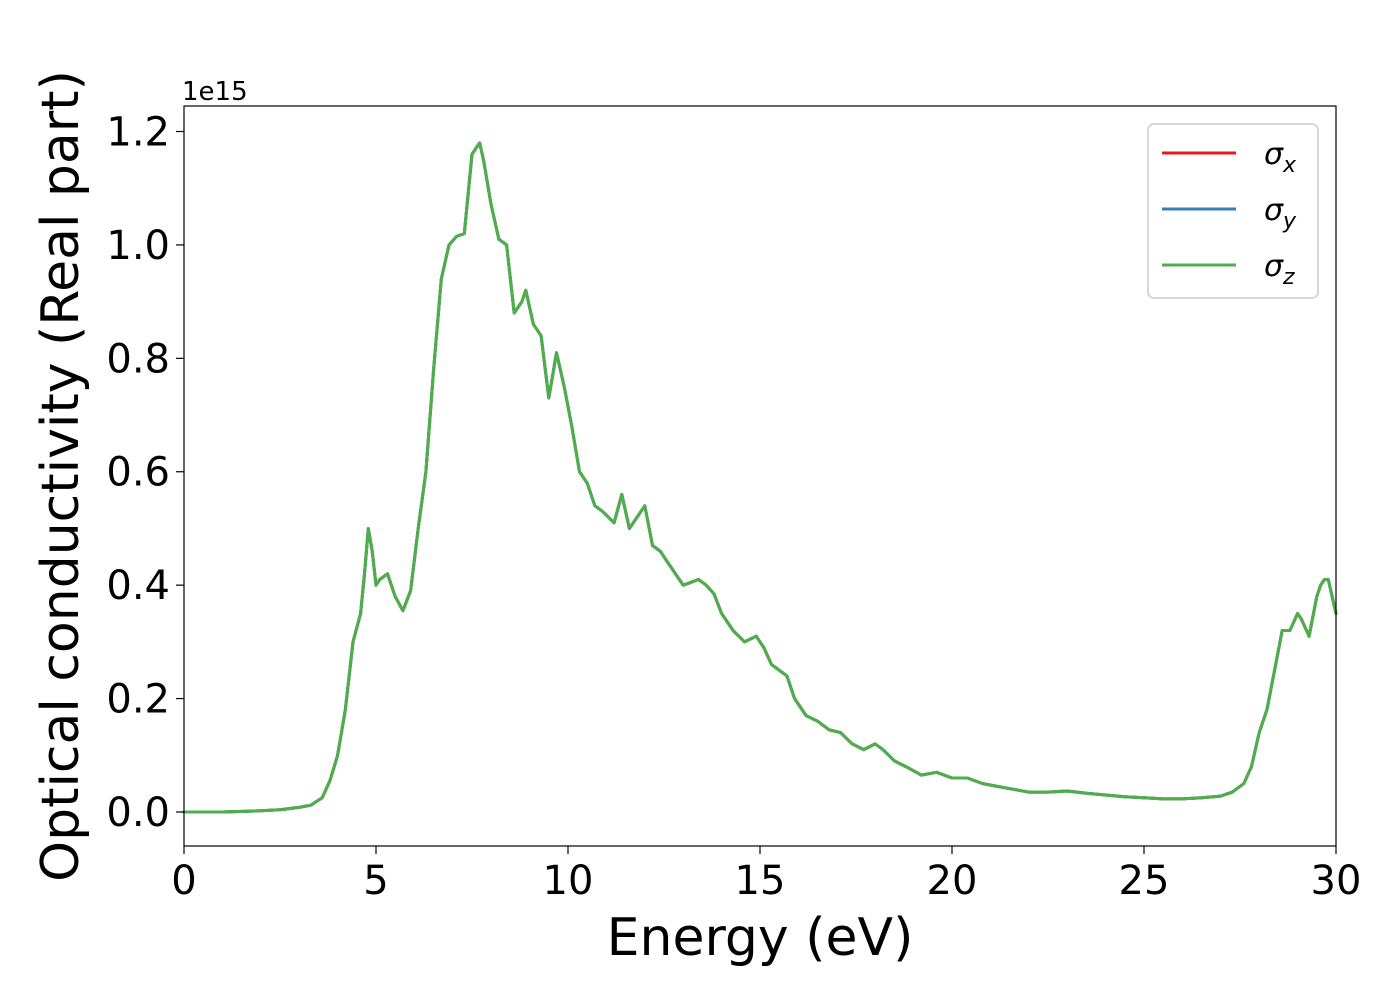 This screenshot has width=1400, height=1000. What do you see at coordinates (138, 246) in the screenshot?
I see `y-tick-label: 1.0` at bounding box center [138, 246].